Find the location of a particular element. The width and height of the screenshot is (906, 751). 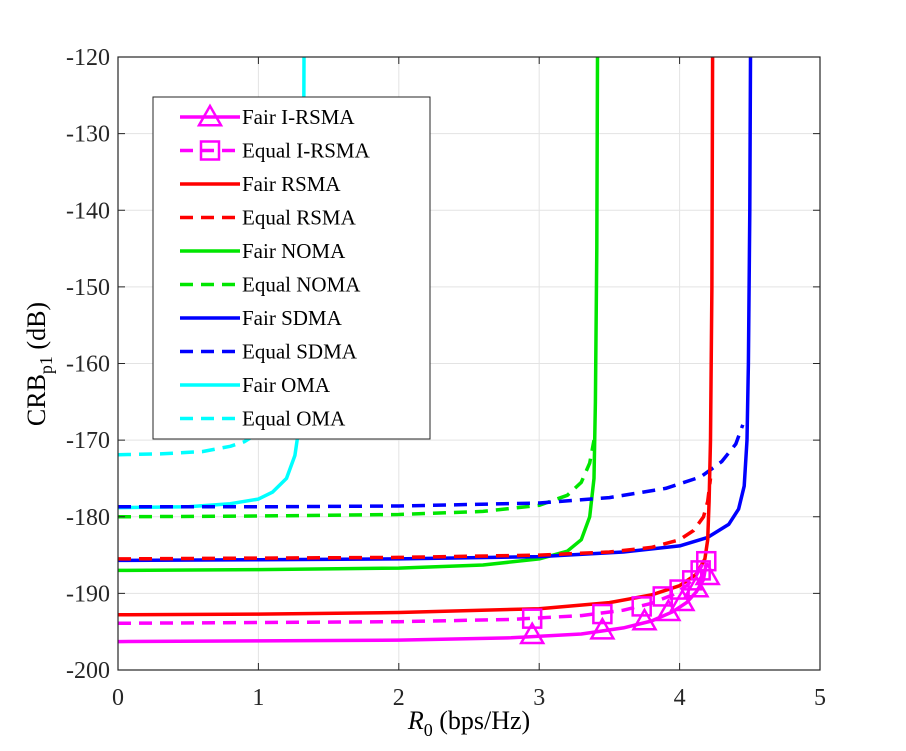

legend-label: Fair SDMA is located at coordinates (292, 318).